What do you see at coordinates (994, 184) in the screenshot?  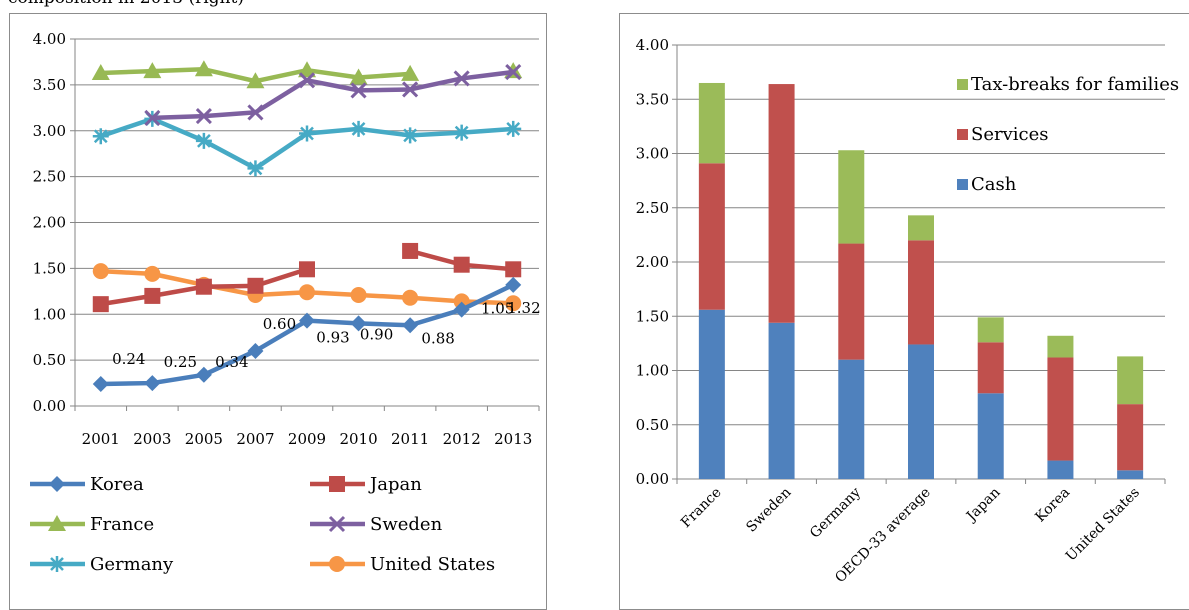 I see `legend-label-cash: Cash` at bounding box center [994, 184].